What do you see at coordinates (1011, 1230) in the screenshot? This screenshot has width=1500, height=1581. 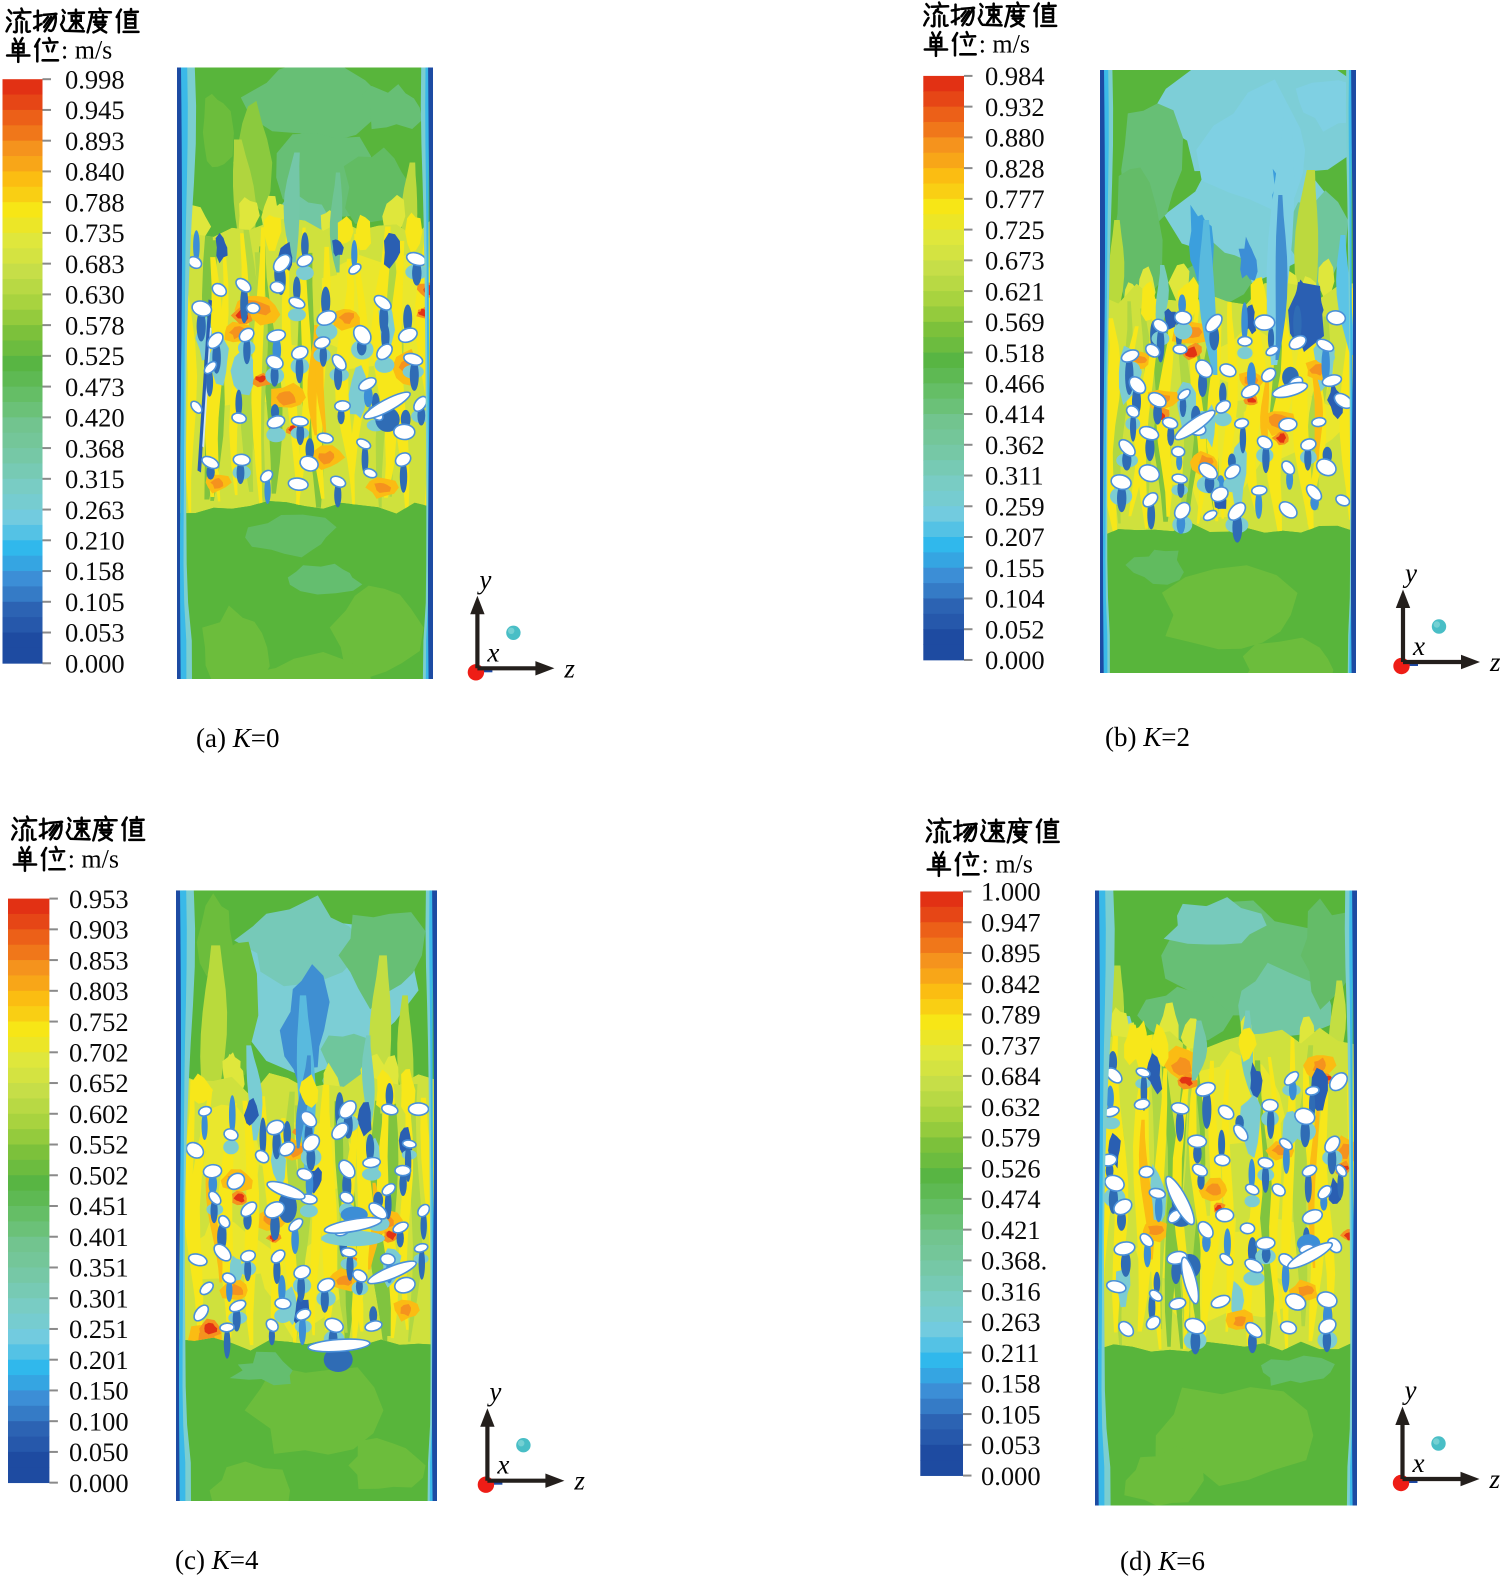 I see `svg-text: 0.421` at bounding box center [1011, 1230].